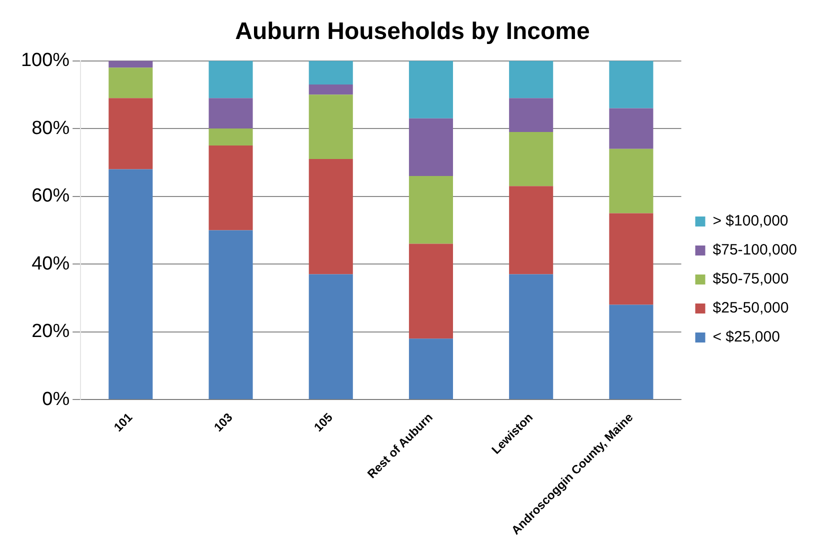 This screenshot has width=835, height=559. What do you see at coordinates (412, 32) in the screenshot?
I see `chart-title: Auburn Households by Income` at bounding box center [412, 32].